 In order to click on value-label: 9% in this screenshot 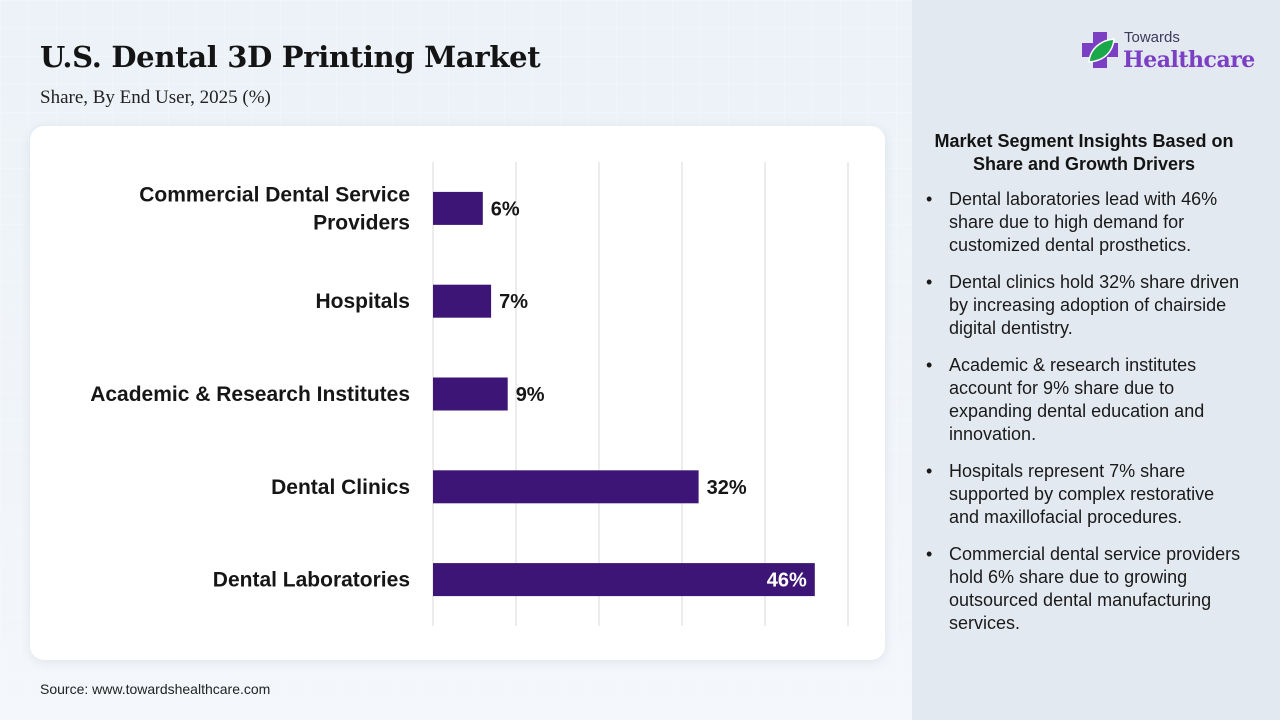, I will do `click(530, 395)`.